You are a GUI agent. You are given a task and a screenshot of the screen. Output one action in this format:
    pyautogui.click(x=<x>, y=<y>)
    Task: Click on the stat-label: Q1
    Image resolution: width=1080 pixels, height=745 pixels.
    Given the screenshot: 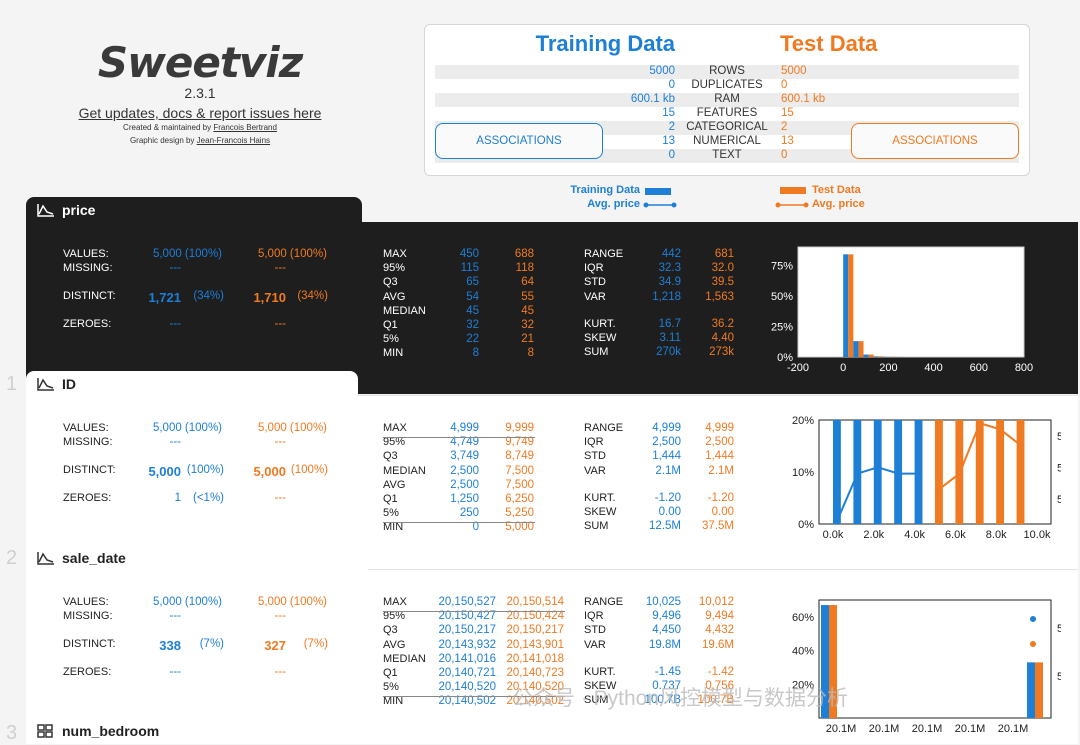 What is the action you would take?
    pyautogui.click(x=390, y=325)
    